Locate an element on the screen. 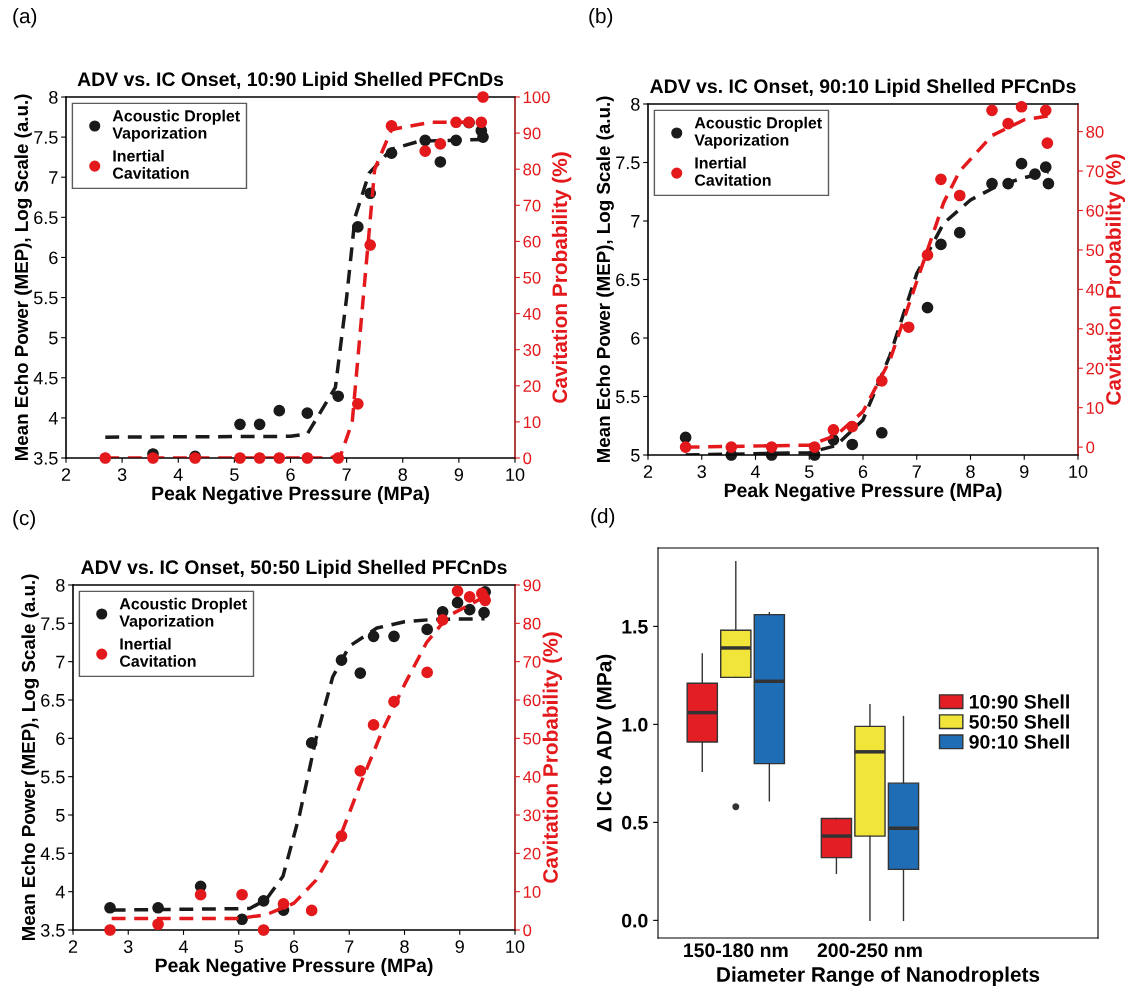 The height and width of the screenshot is (993, 1133). y-tick-label: 1.5 is located at coordinates (635, 627).